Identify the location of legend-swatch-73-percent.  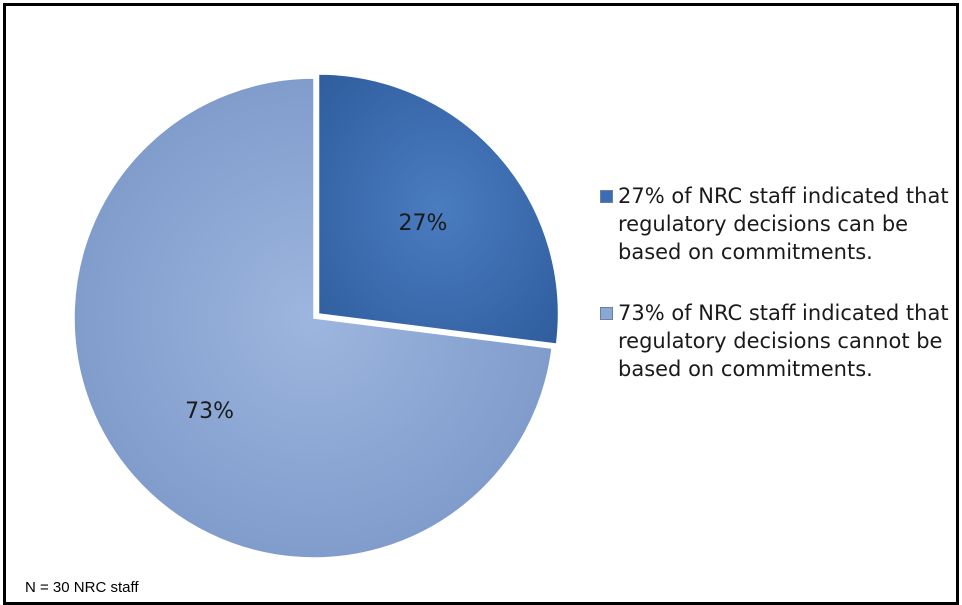
(606, 313).